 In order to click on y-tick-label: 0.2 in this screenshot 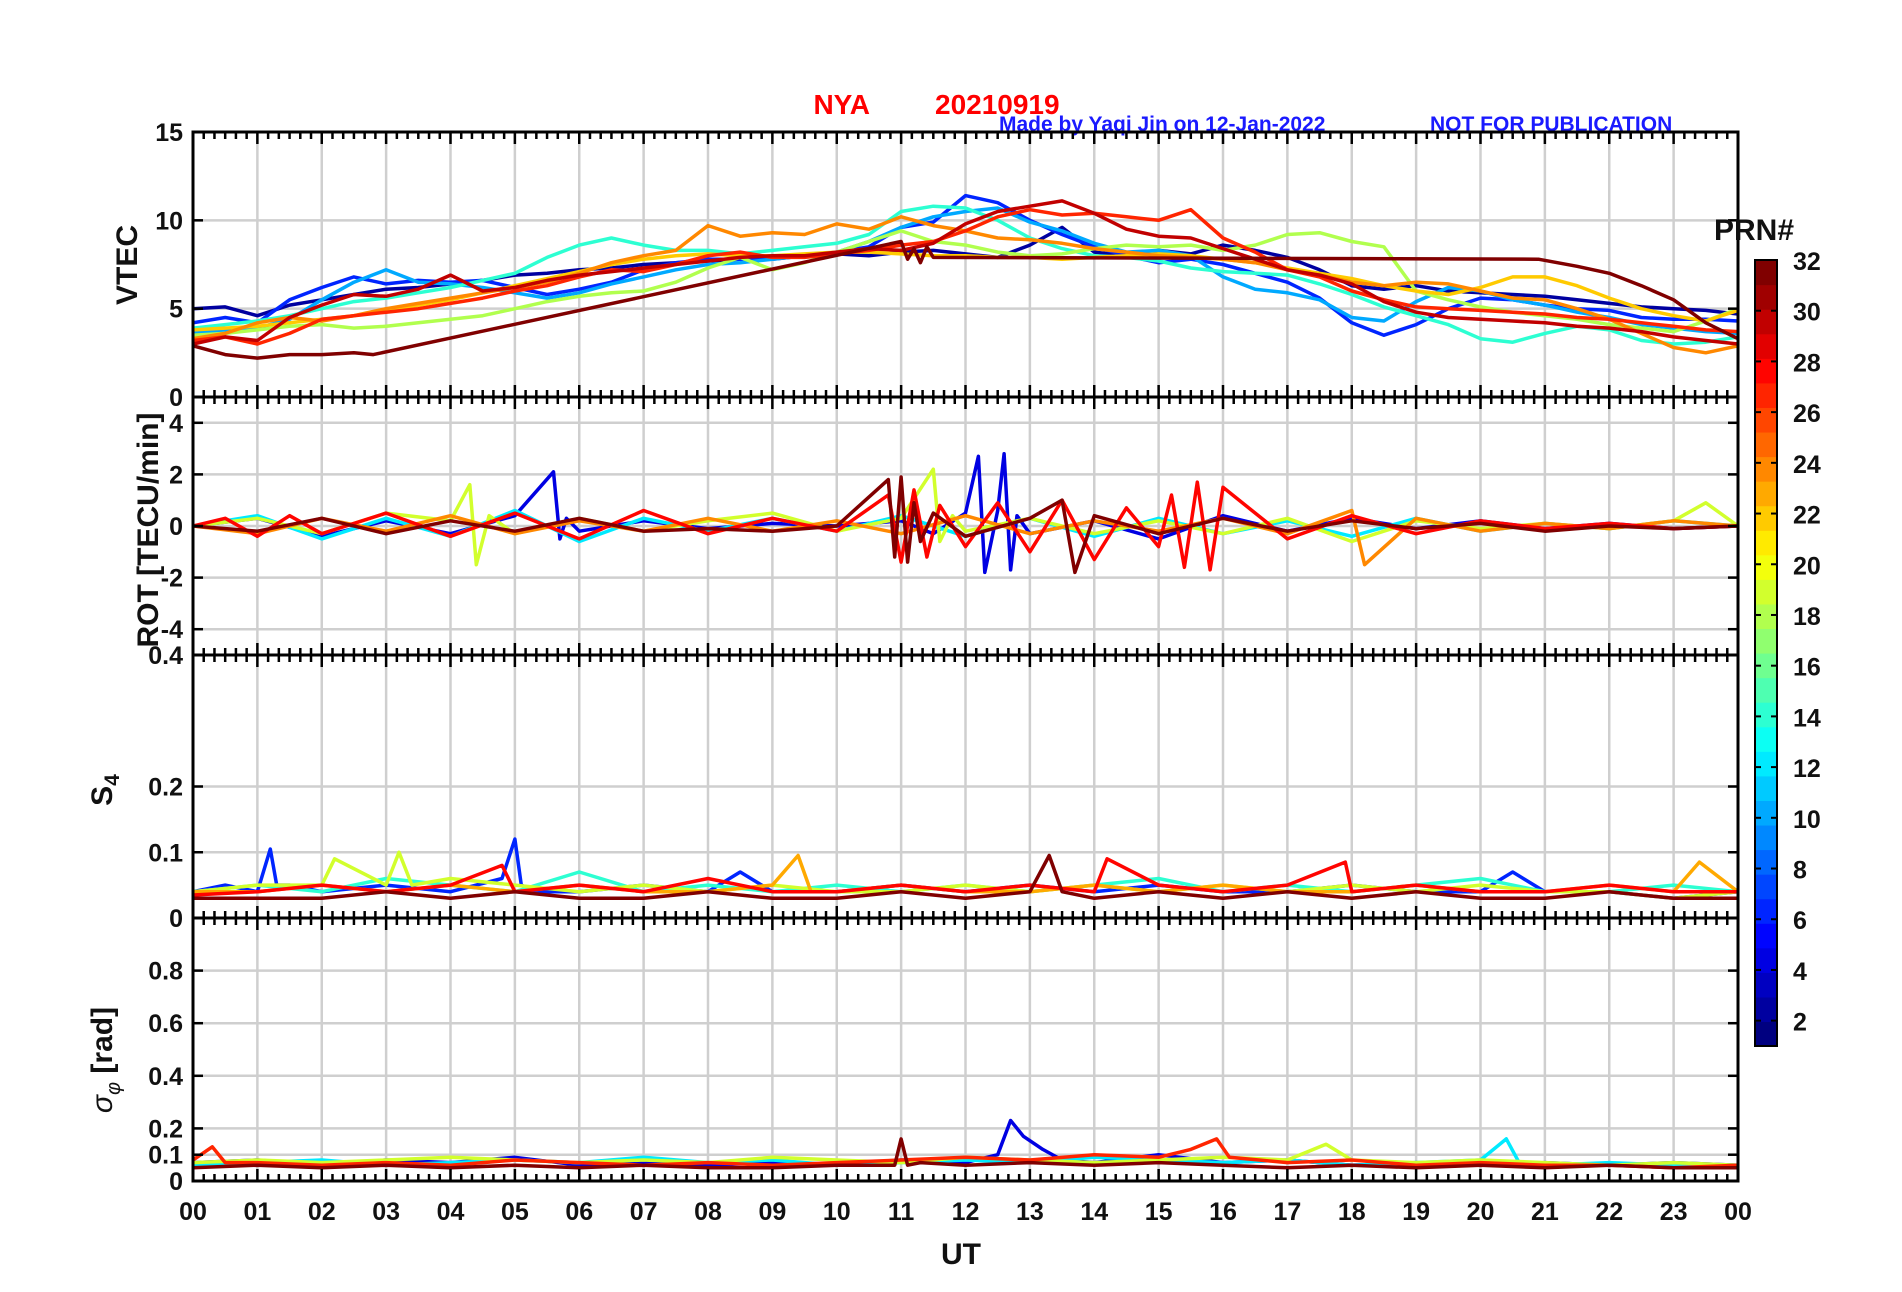, I will do `click(165, 1129)`.